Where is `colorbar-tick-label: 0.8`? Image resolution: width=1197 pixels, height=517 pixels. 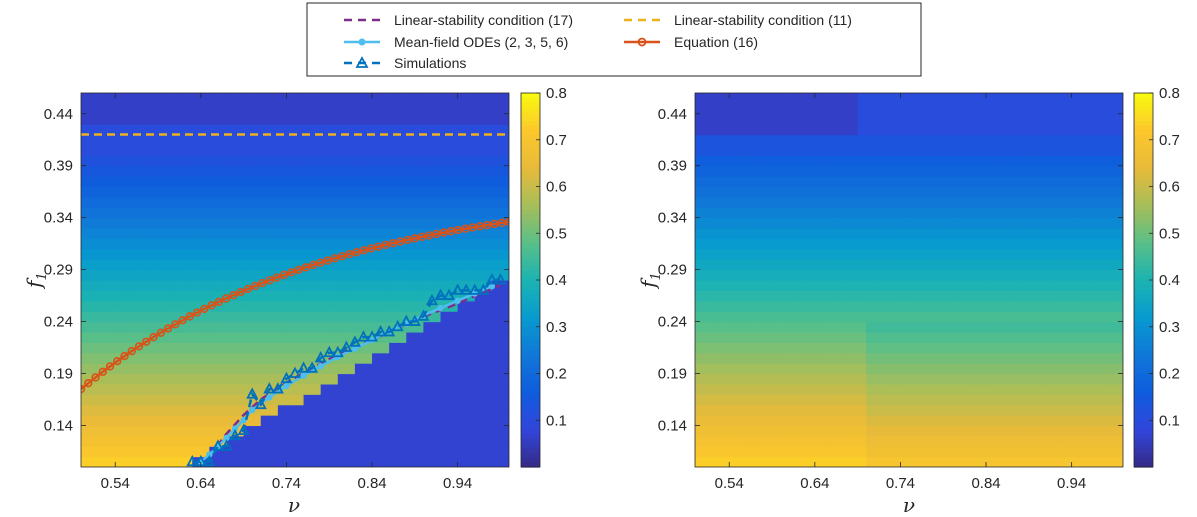 colorbar-tick-label: 0.8 is located at coordinates (556, 93).